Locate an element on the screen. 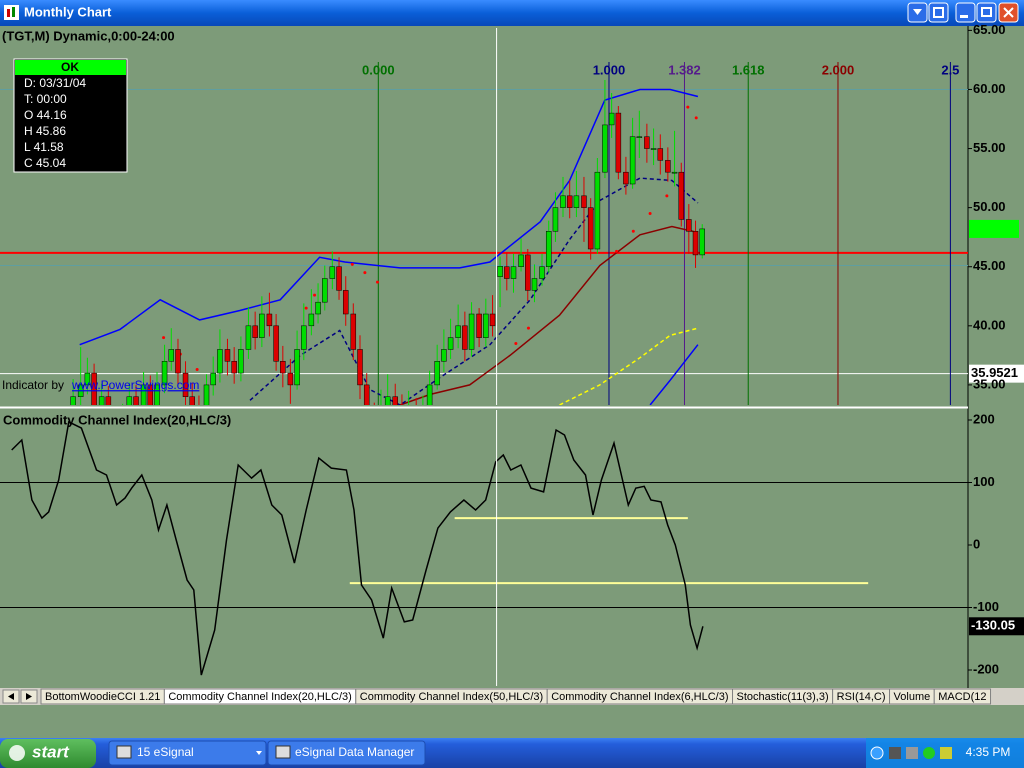 The image size is (1024, 768). minimize-button is located at coordinates (965, 12).